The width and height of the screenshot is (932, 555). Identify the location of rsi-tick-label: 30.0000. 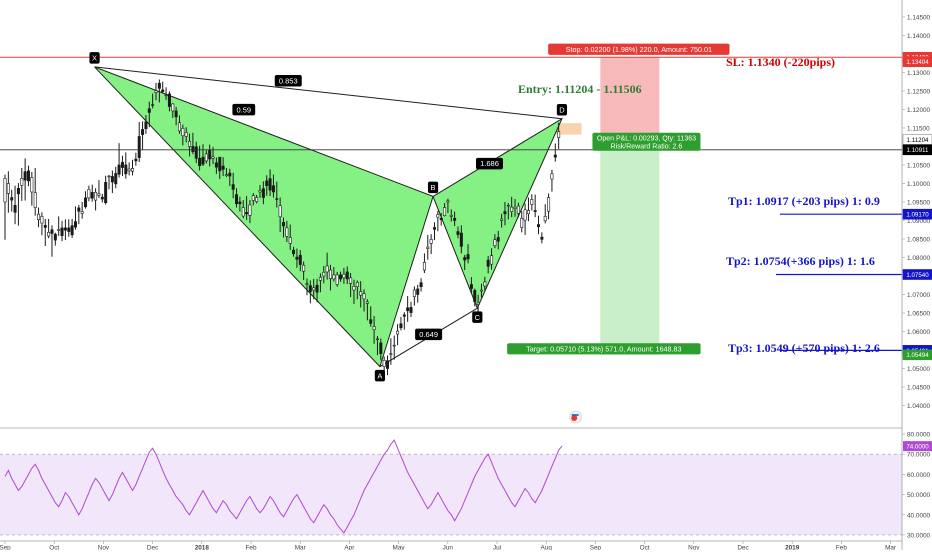
(919, 535).